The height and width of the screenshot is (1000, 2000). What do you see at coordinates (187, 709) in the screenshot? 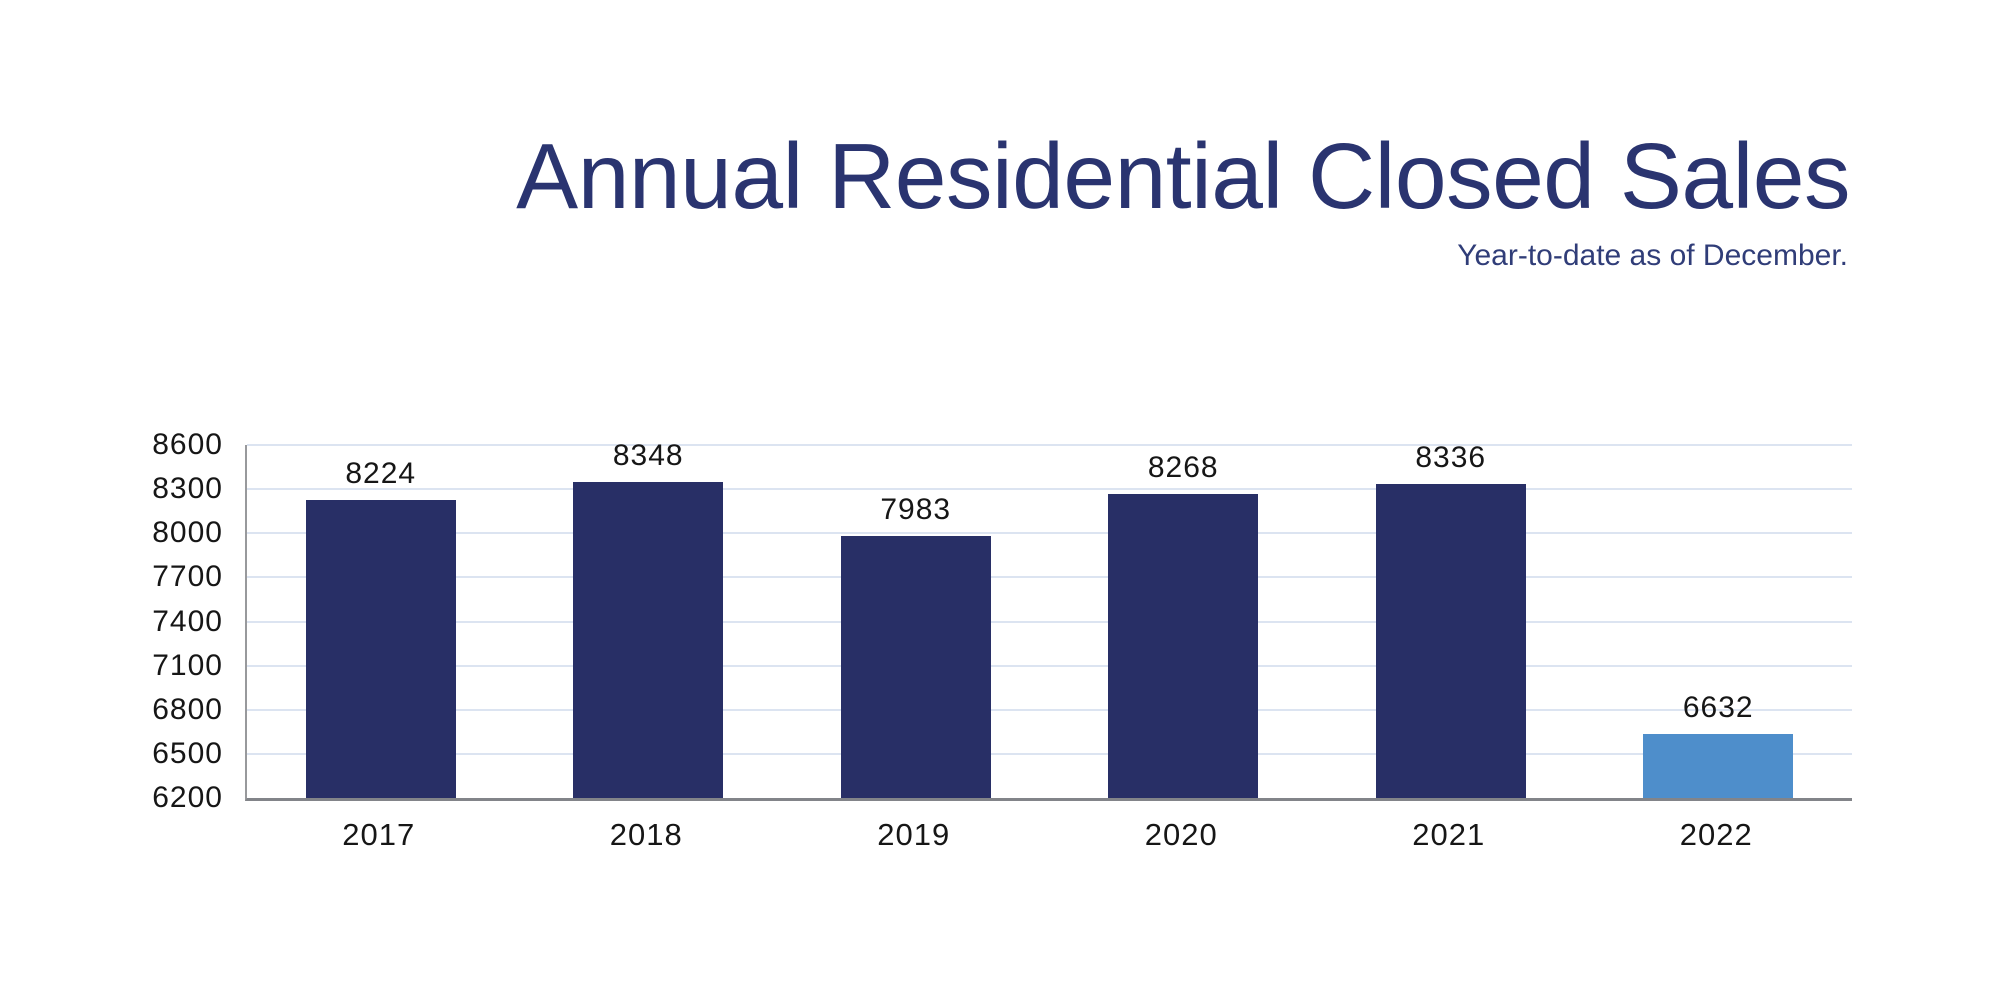
I see `y-axis-tick-label: 6800` at bounding box center [187, 709].